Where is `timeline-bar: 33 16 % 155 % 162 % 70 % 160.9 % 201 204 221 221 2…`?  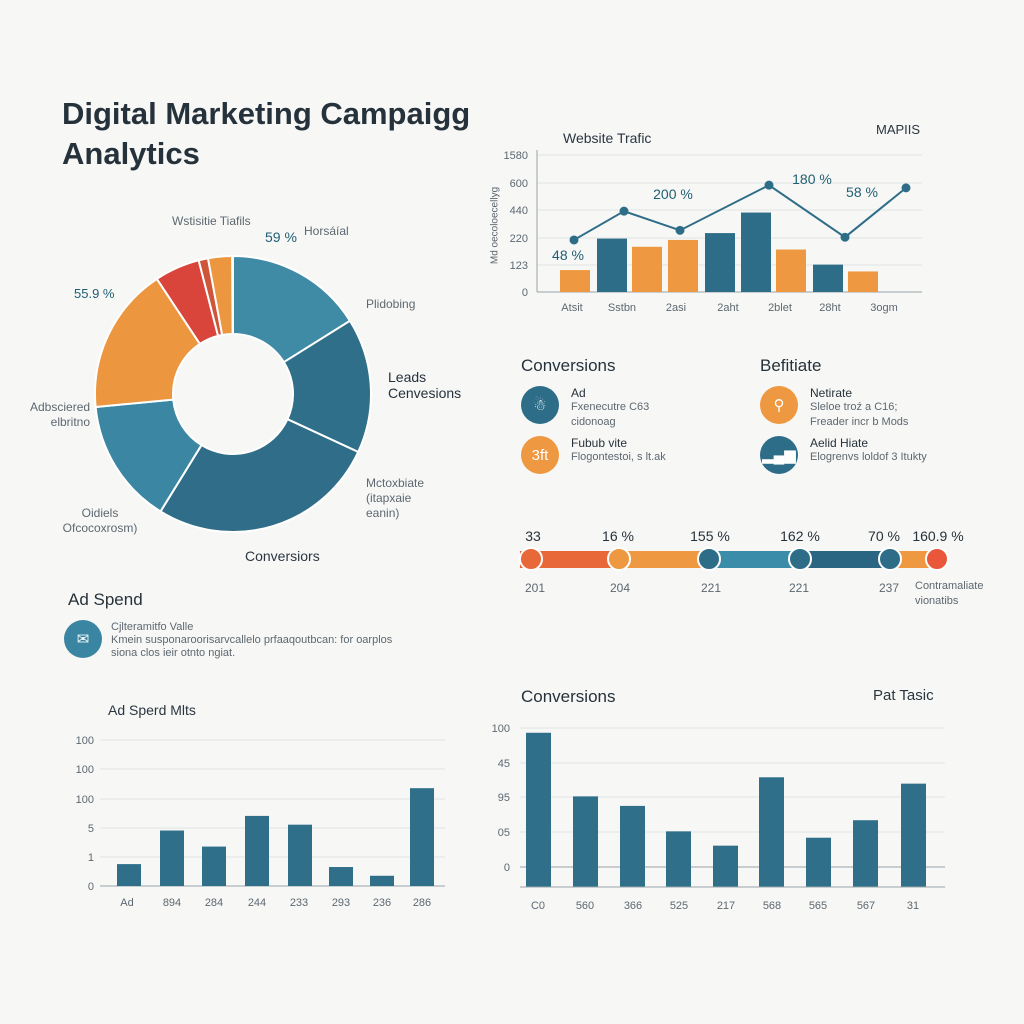
timeline-bar: 33 16 % 155 % 162 % 70 % 160.9 % 201 204 221 221 2… is located at coordinates (741, 561).